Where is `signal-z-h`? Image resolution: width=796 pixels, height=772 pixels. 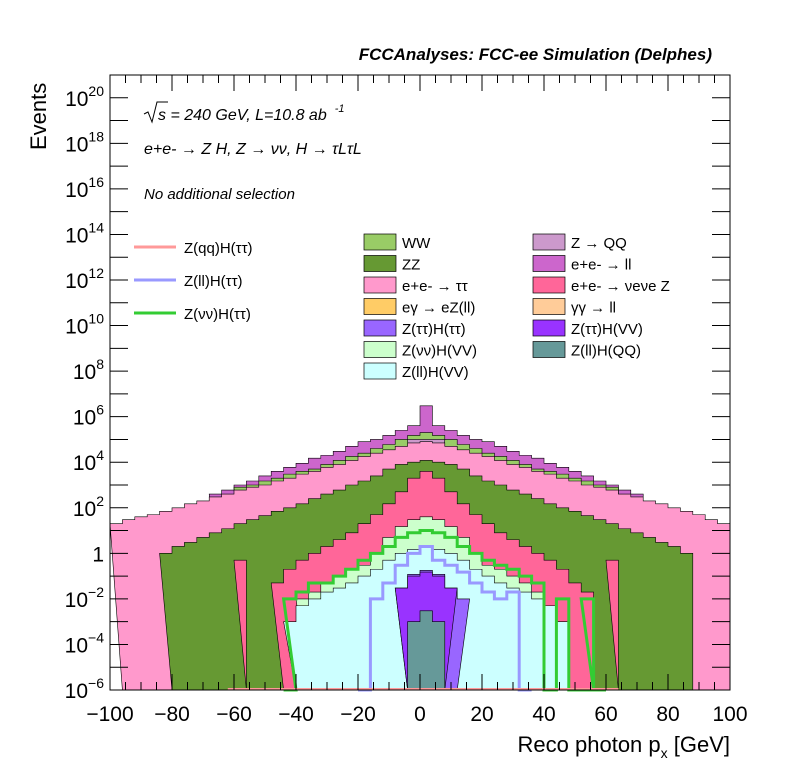 signal-z-h is located at coordinates (443, 610).